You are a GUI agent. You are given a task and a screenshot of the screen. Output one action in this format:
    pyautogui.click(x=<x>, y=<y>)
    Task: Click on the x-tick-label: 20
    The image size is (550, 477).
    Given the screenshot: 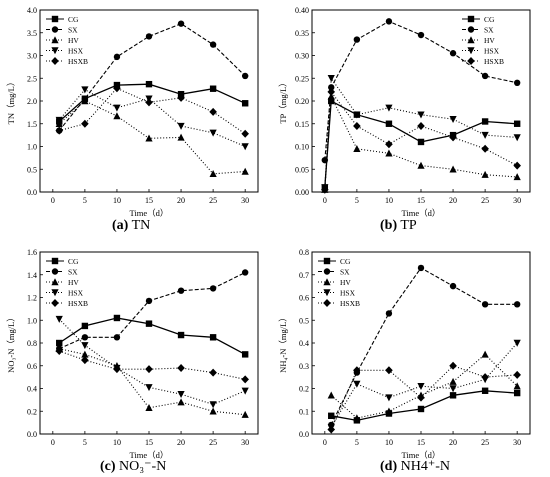 What is the action you would take?
    pyautogui.click(x=453, y=200)
    